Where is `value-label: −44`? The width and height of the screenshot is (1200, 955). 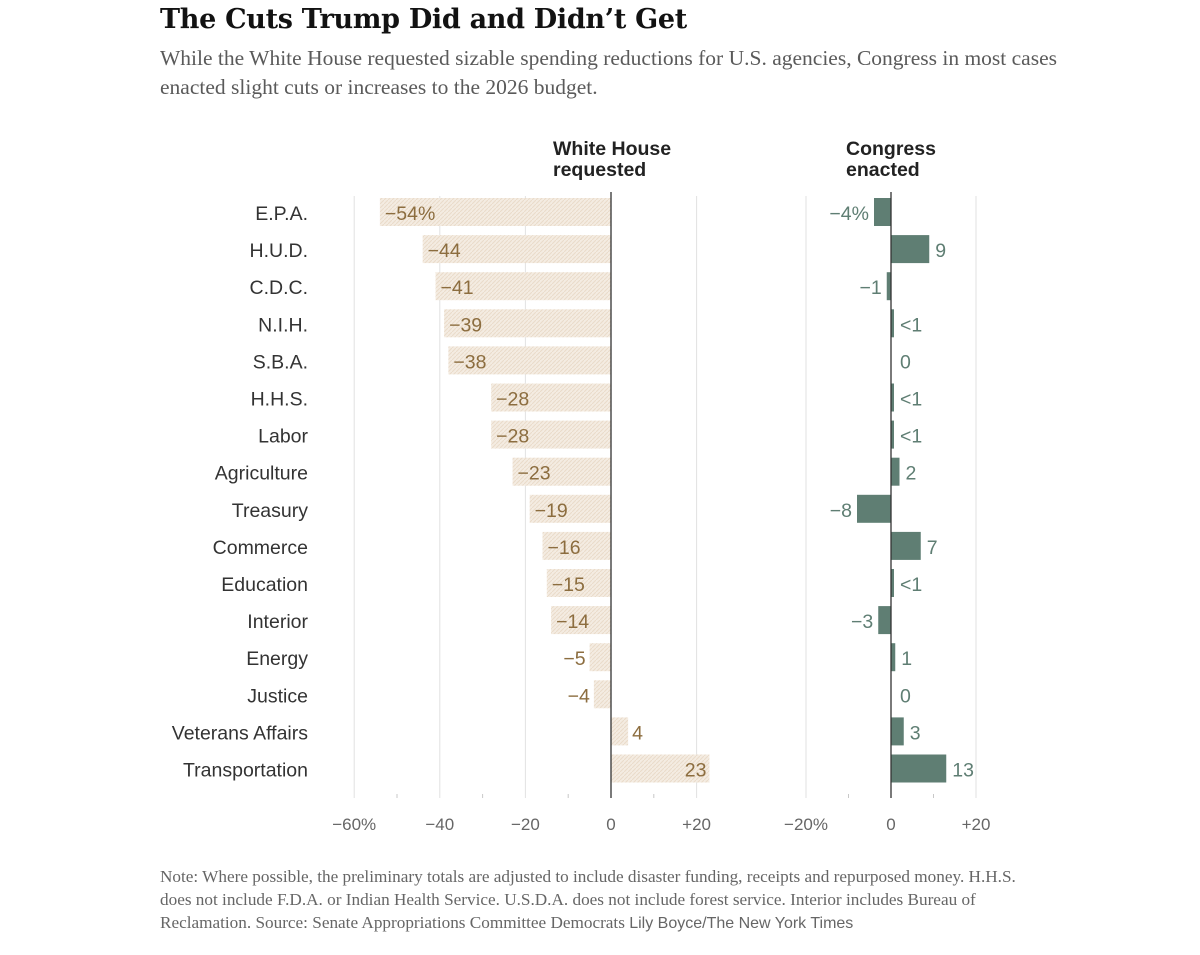 value-label: −44 is located at coordinates (444, 251).